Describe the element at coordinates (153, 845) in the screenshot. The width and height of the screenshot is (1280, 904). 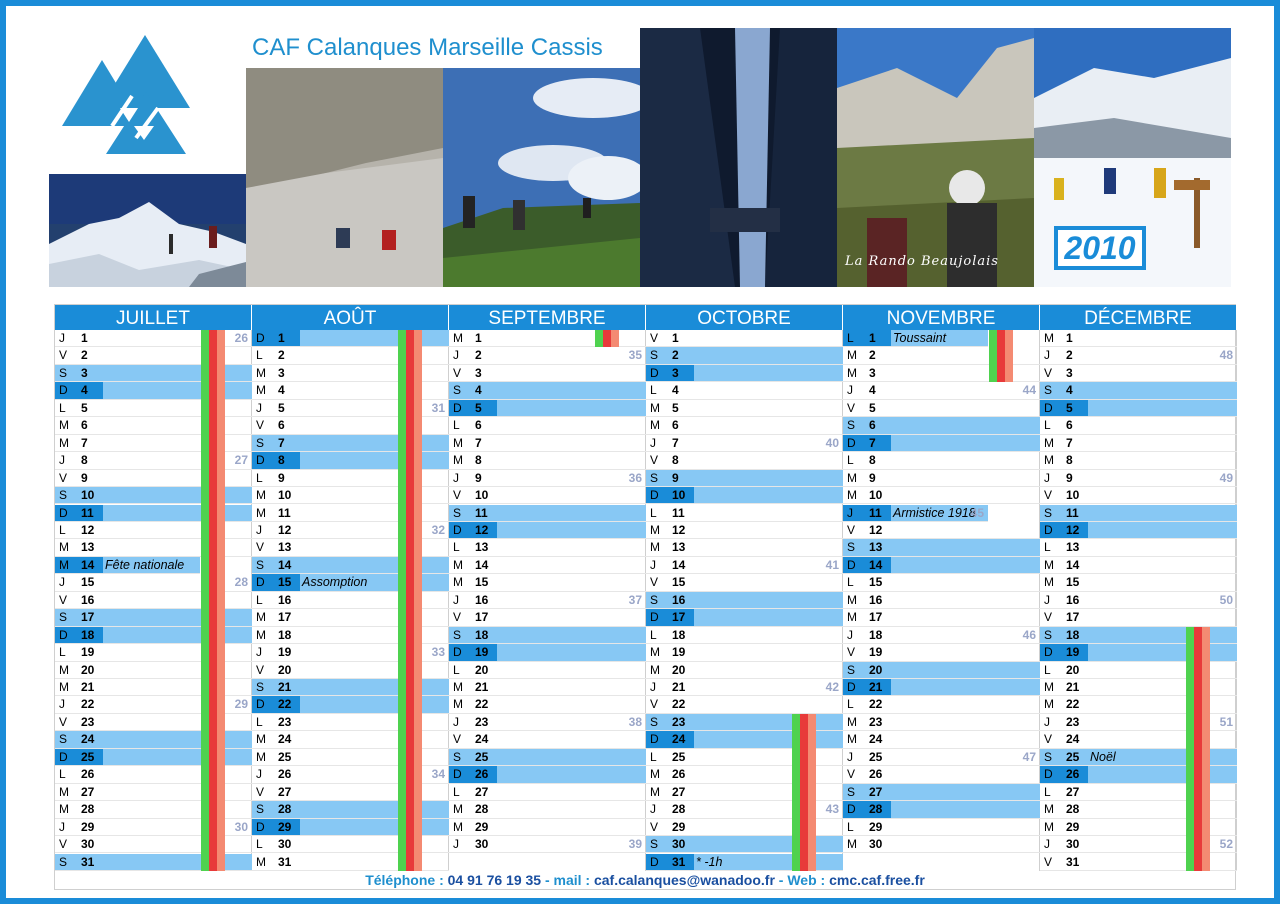
I see `day-row: V 30` at that location.